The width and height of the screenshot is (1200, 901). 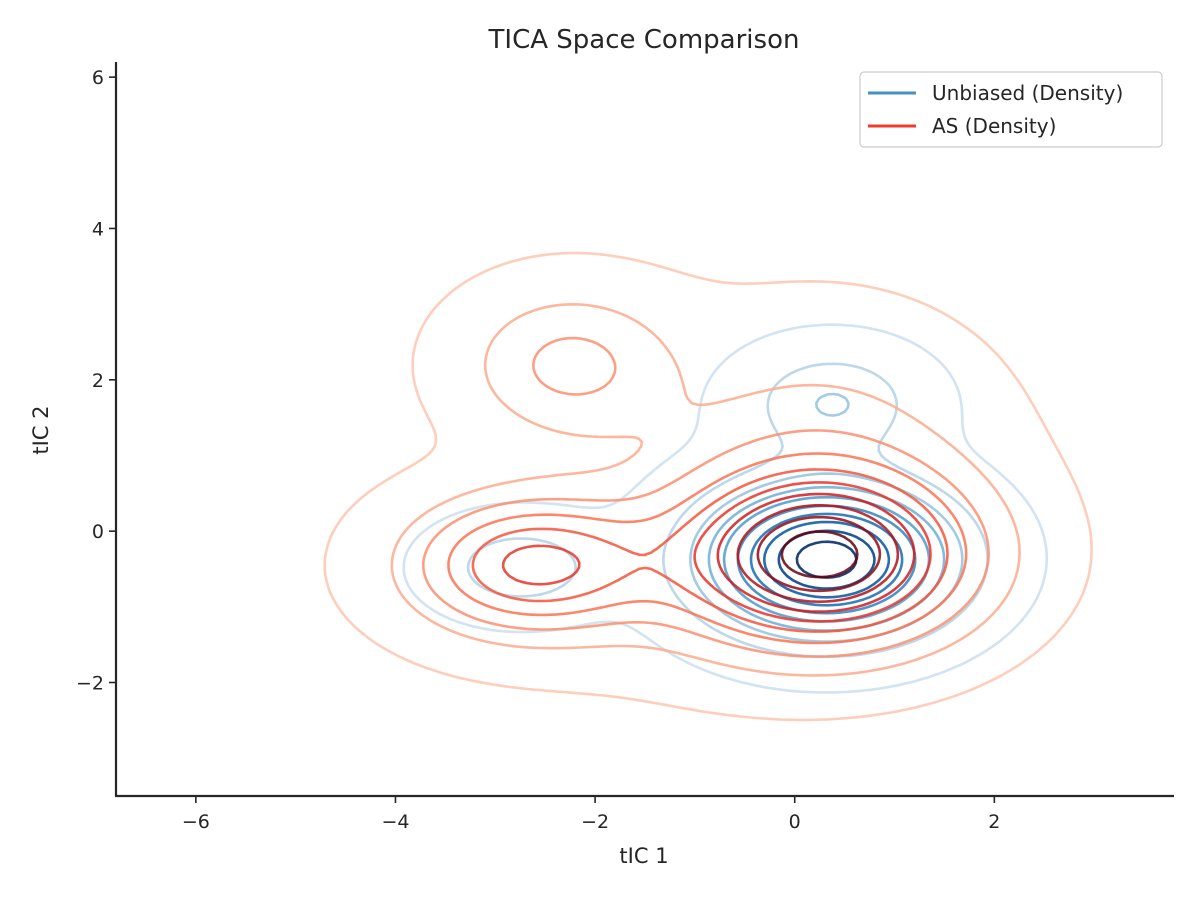 What do you see at coordinates (98, 78) in the screenshot?
I see `y-tick-label: 6` at bounding box center [98, 78].